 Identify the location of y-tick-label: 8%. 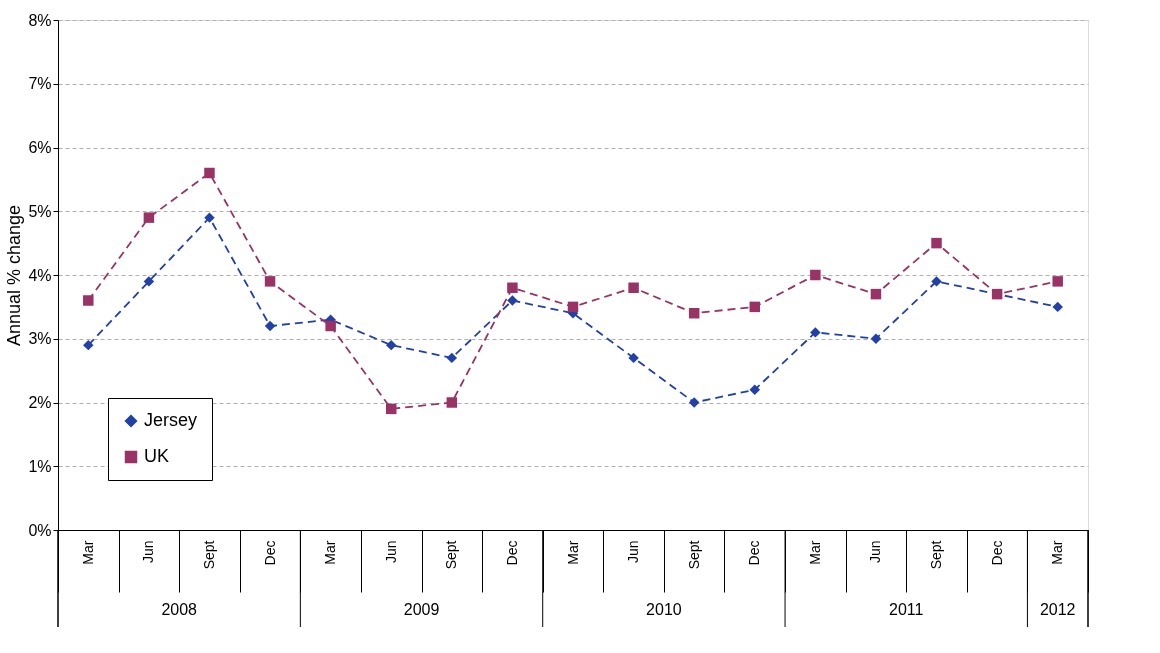
(40, 20).